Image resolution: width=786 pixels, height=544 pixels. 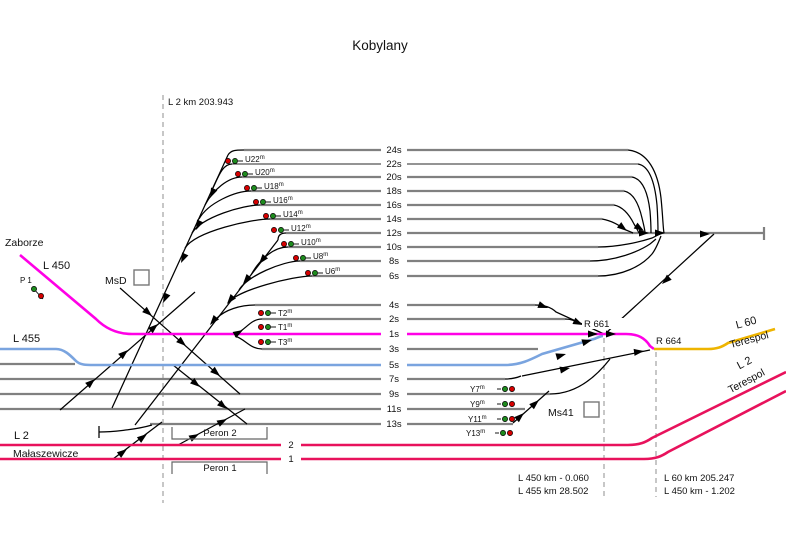 I want to click on curve-14s-r, so click(x=617, y=226).